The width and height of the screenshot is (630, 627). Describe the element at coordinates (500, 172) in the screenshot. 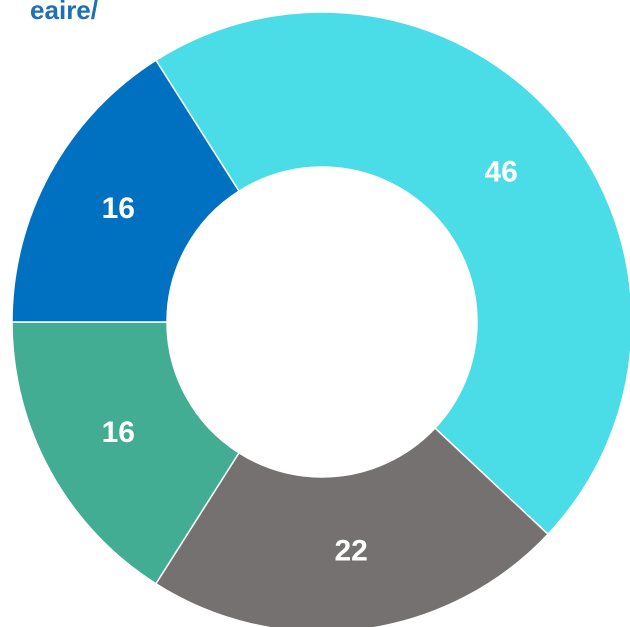

I see `data-label: 46` at that location.